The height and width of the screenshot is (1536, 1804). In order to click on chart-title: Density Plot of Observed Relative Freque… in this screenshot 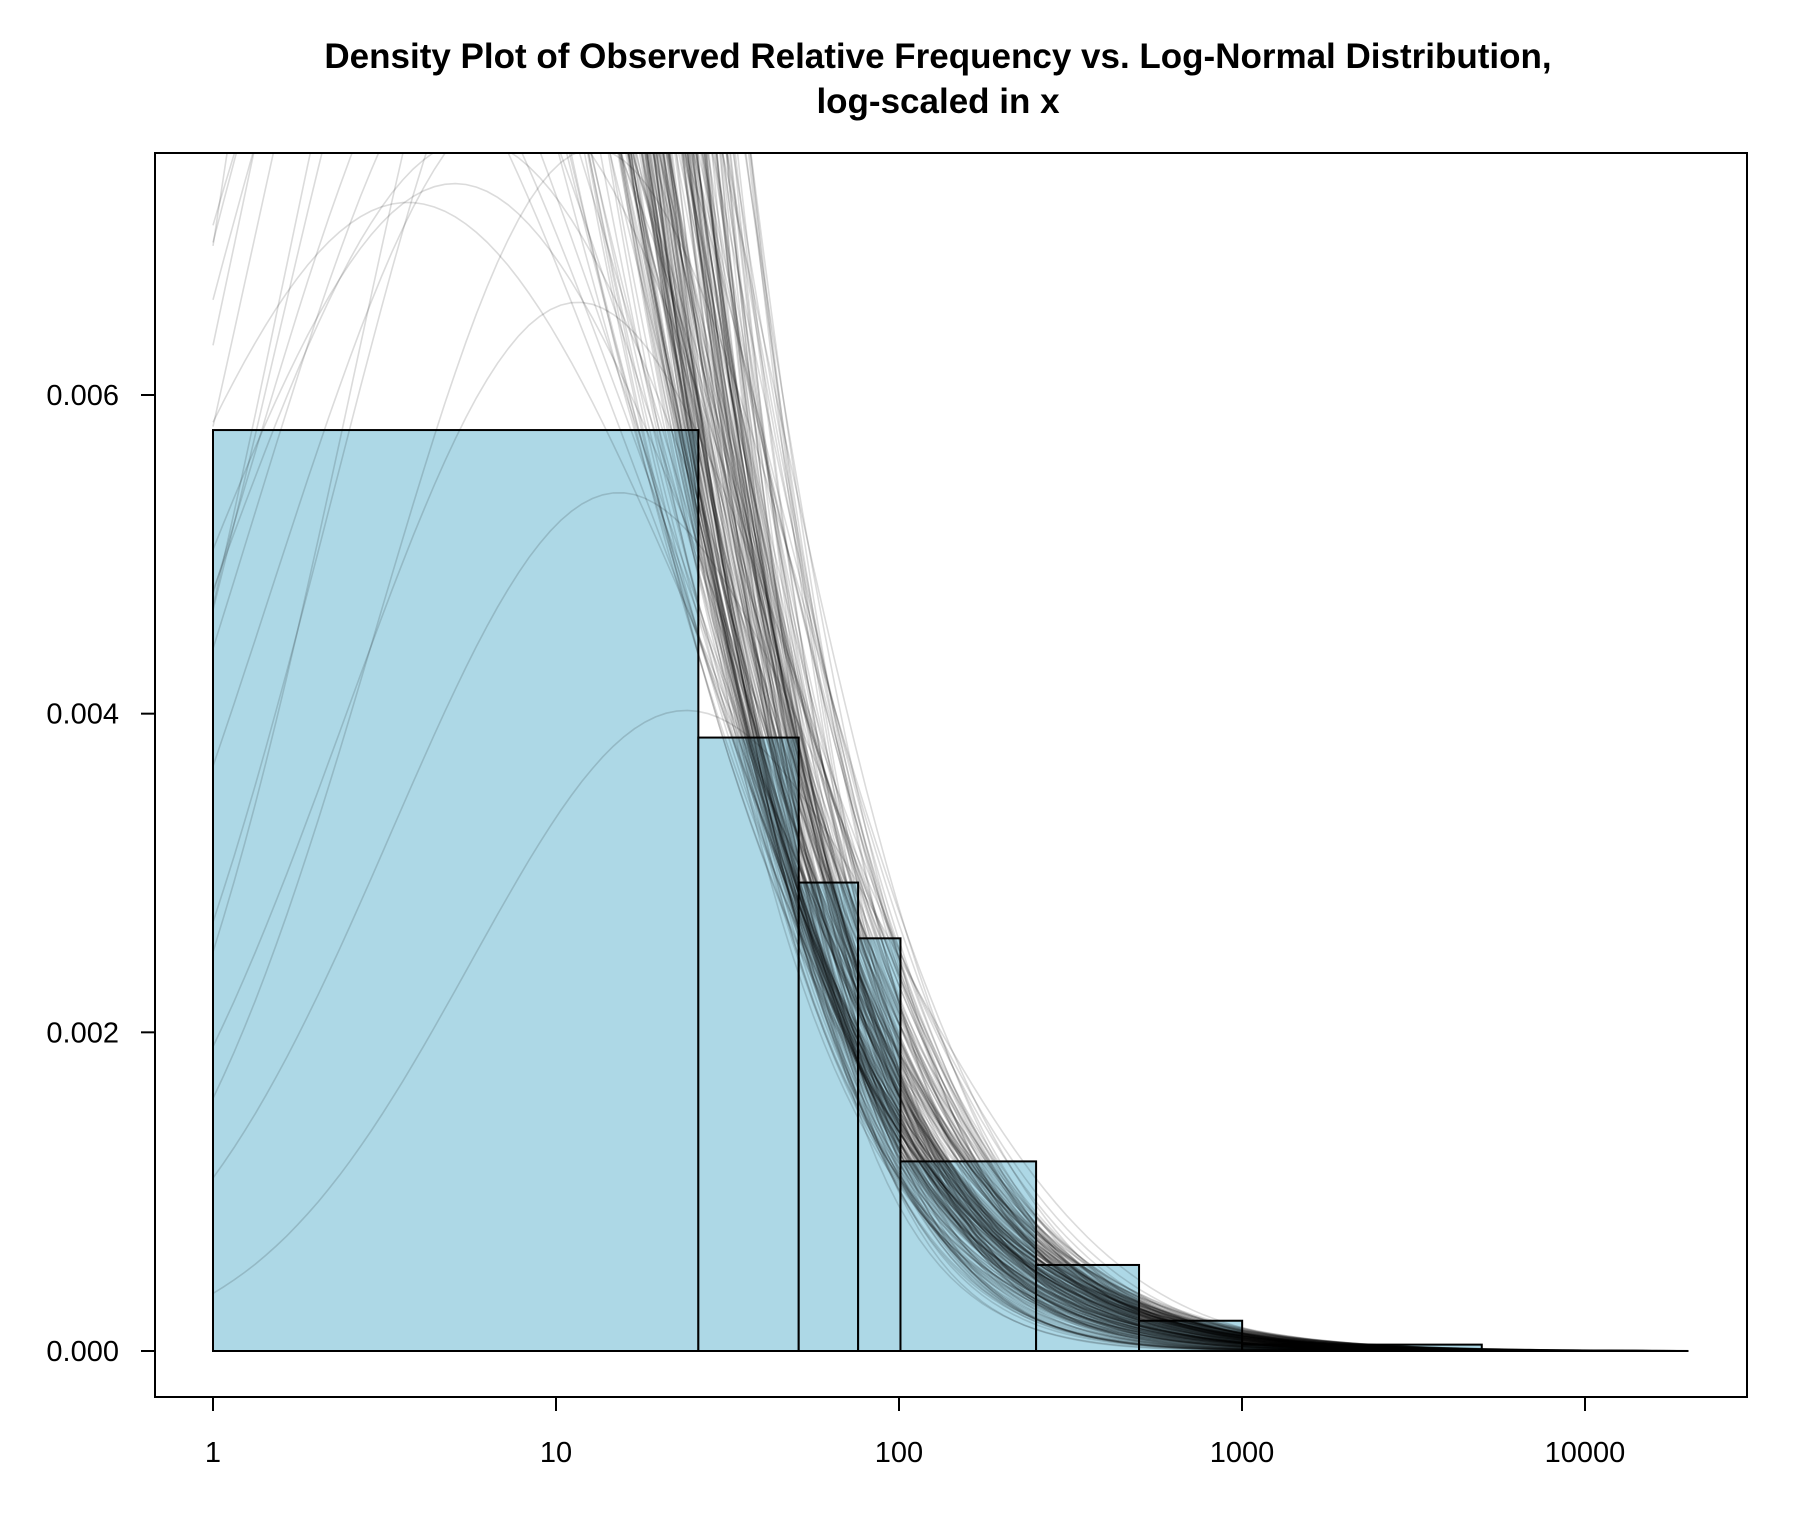, I will do `click(937, 56)`.